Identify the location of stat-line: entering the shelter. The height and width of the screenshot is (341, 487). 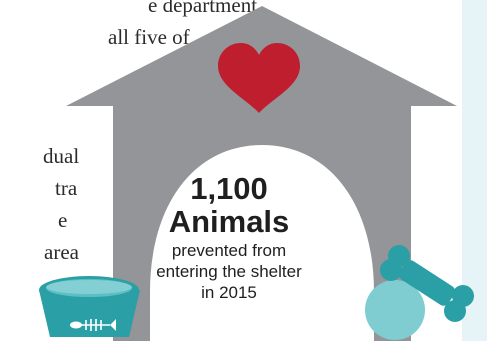
(229, 271).